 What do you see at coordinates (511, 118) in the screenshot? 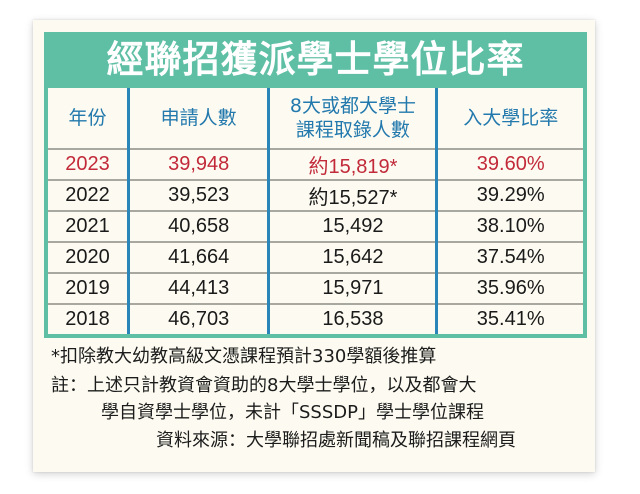
I see `header-rate: 入大學比率` at bounding box center [511, 118].